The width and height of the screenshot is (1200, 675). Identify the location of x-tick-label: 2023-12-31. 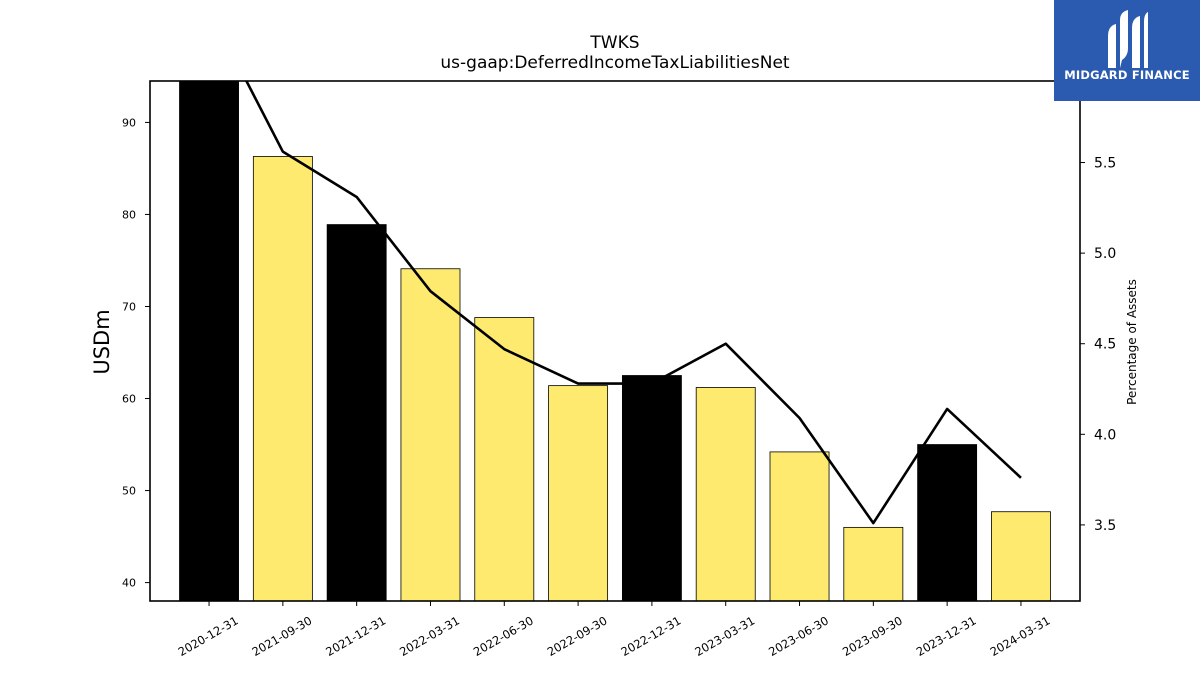
(946, 636).